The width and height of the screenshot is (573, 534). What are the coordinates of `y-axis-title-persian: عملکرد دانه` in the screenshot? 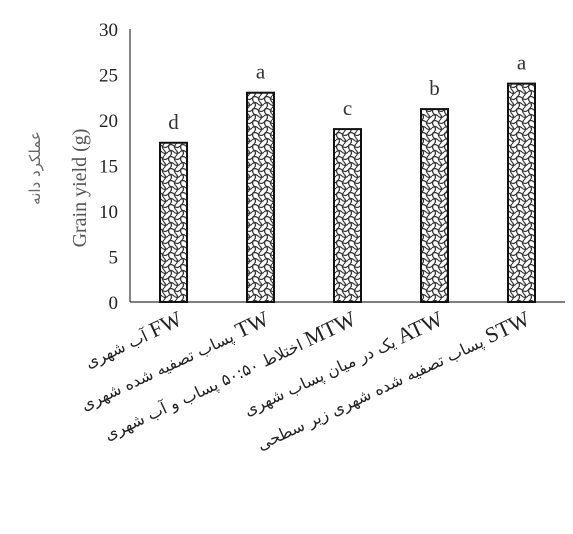 It's located at (35, 168).